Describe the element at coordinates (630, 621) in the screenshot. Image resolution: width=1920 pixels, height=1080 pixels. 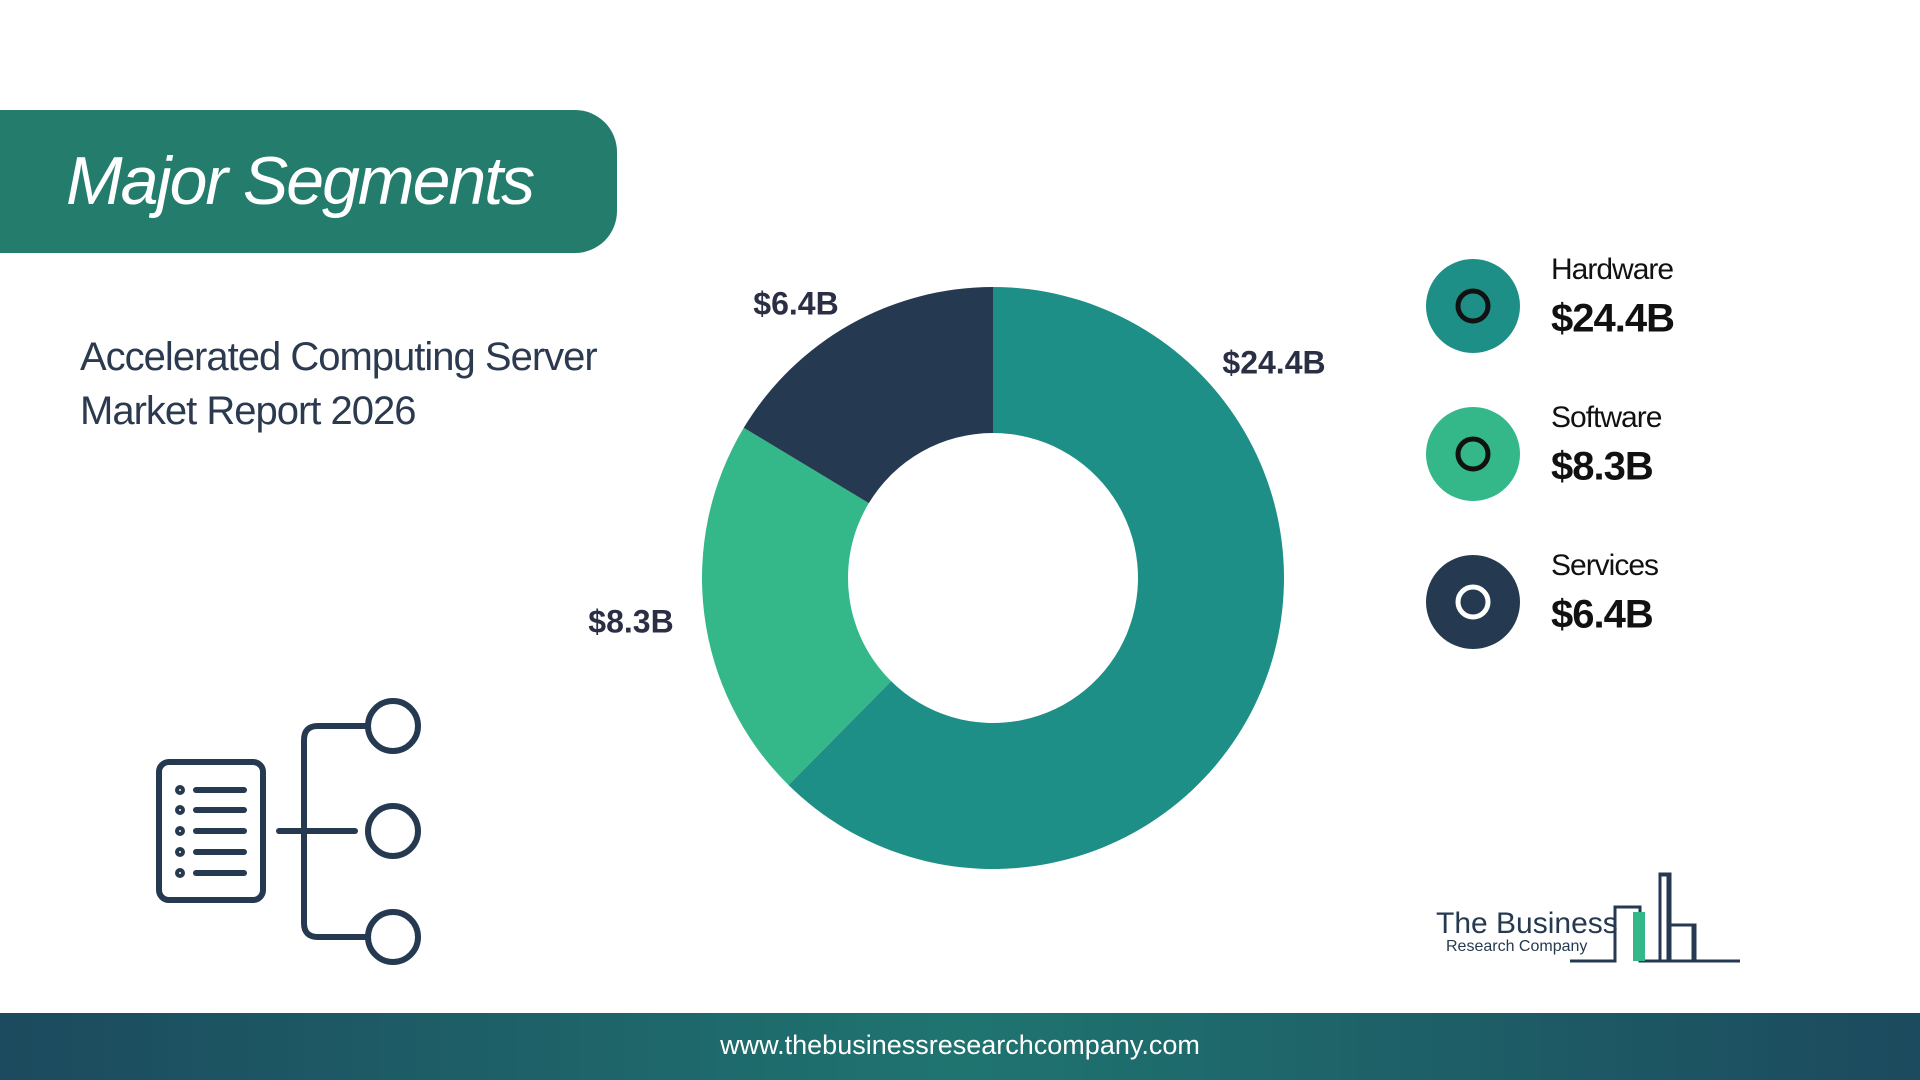
I see `data-label: $8.3B` at that location.